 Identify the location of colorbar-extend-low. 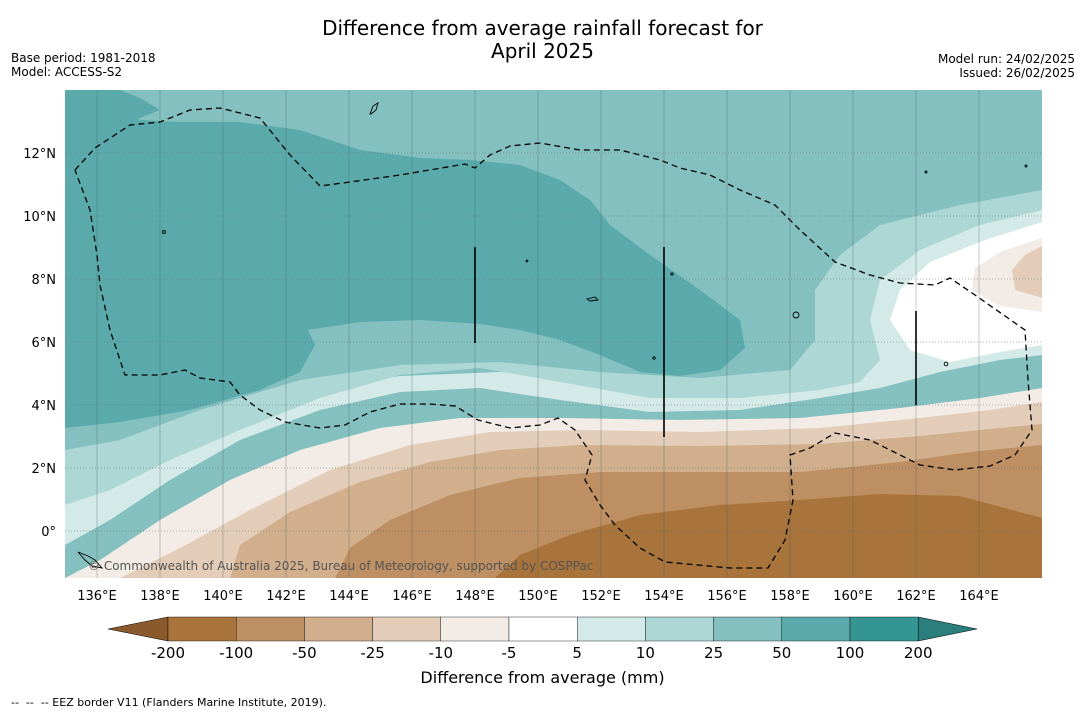
(138, 629).